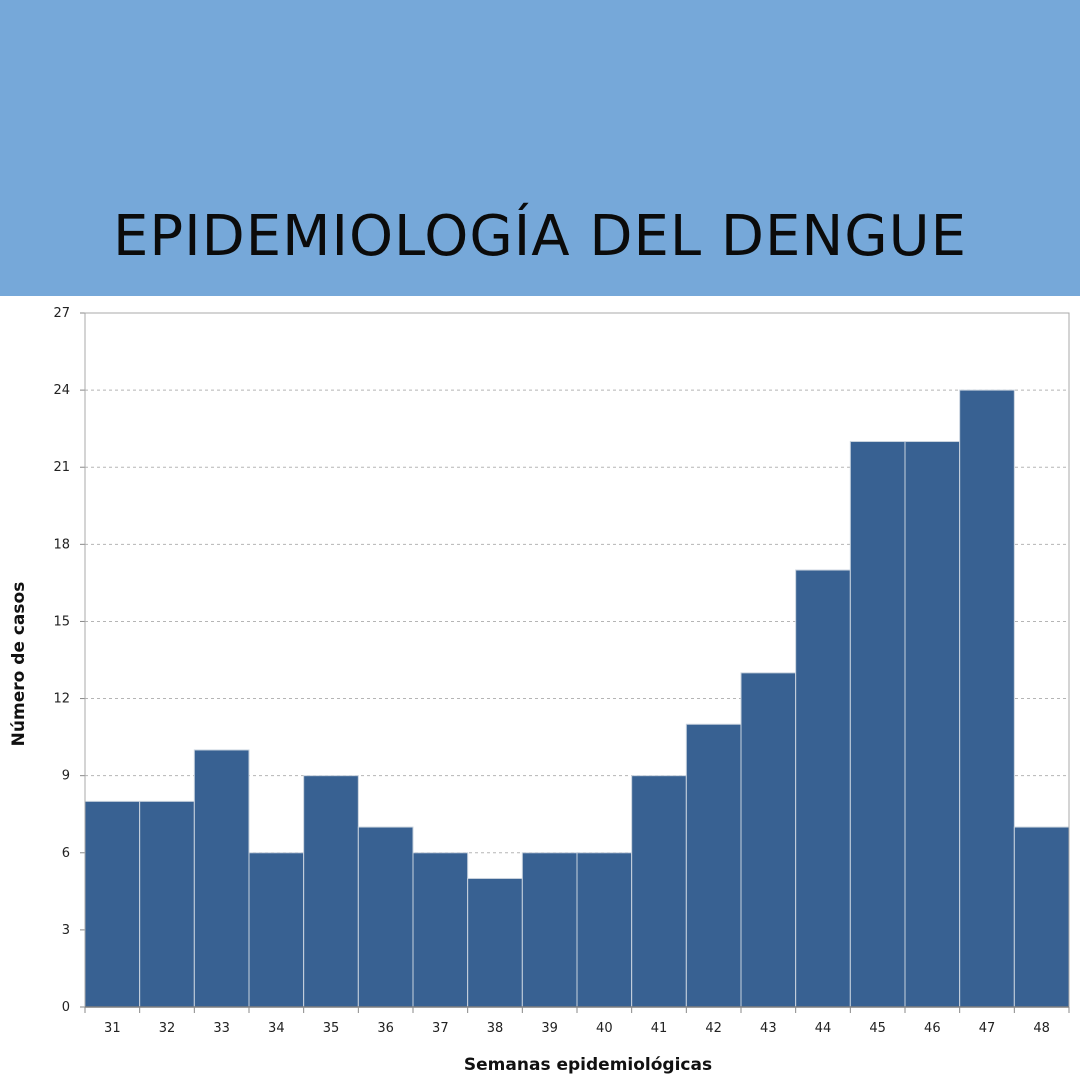 The image size is (1080, 1080). I want to click on x-tick-label: 31, so click(112, 1028).